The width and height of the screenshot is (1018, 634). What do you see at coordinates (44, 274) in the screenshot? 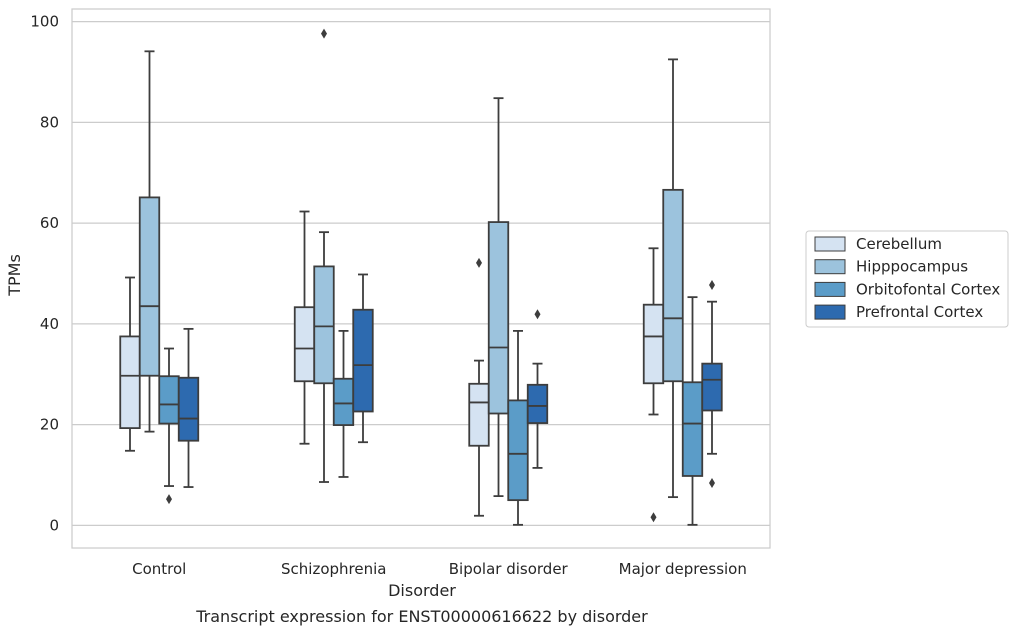
I see `y-axis-ticks: 0 20 40 60 80 100` at bounding box center [44, 274].